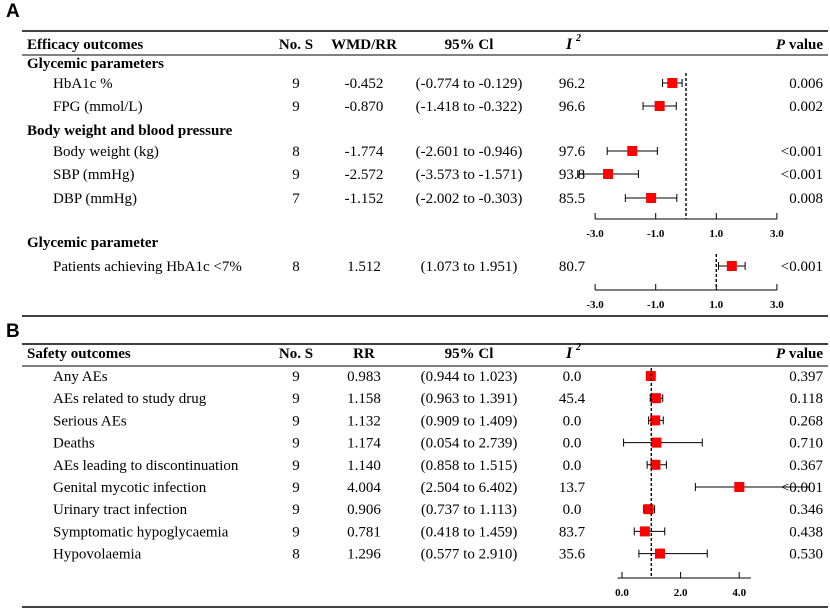 This screenshot has height=610, width=830. Describe the element at coordinates (120, 510) in the screenshot. I see `row-b-6-label: Urinary tract infection` at that location.